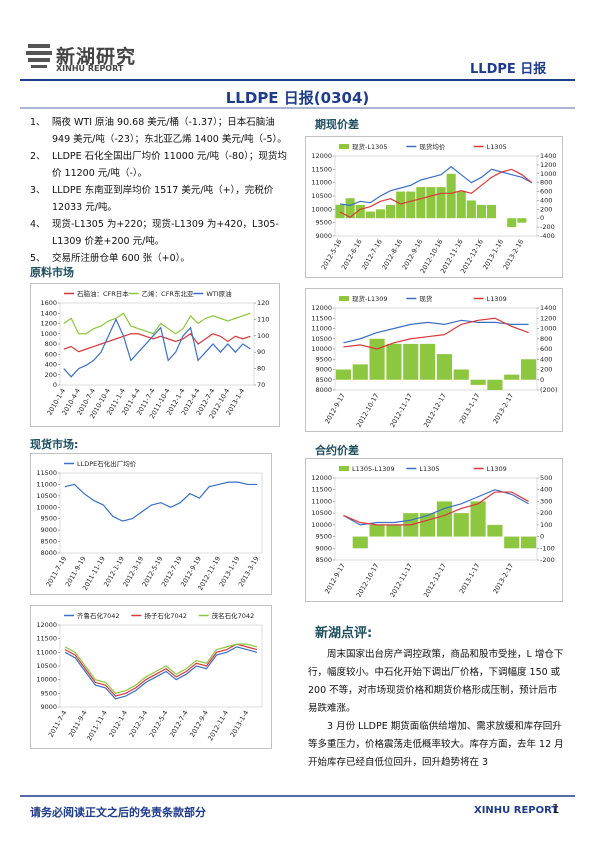 The height and width of the screenshot is (842, 595). Describe the element at coordinates (337, 124) in the screenshot. I see `section-heading: 期现价差` at that location.